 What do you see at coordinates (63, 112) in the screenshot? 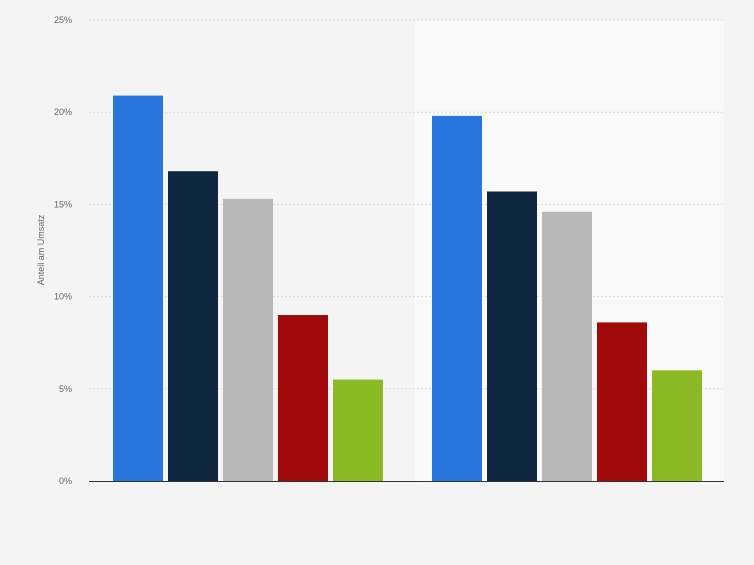
I see `y-tick-label: 20%` at bounding box center [63, 112].